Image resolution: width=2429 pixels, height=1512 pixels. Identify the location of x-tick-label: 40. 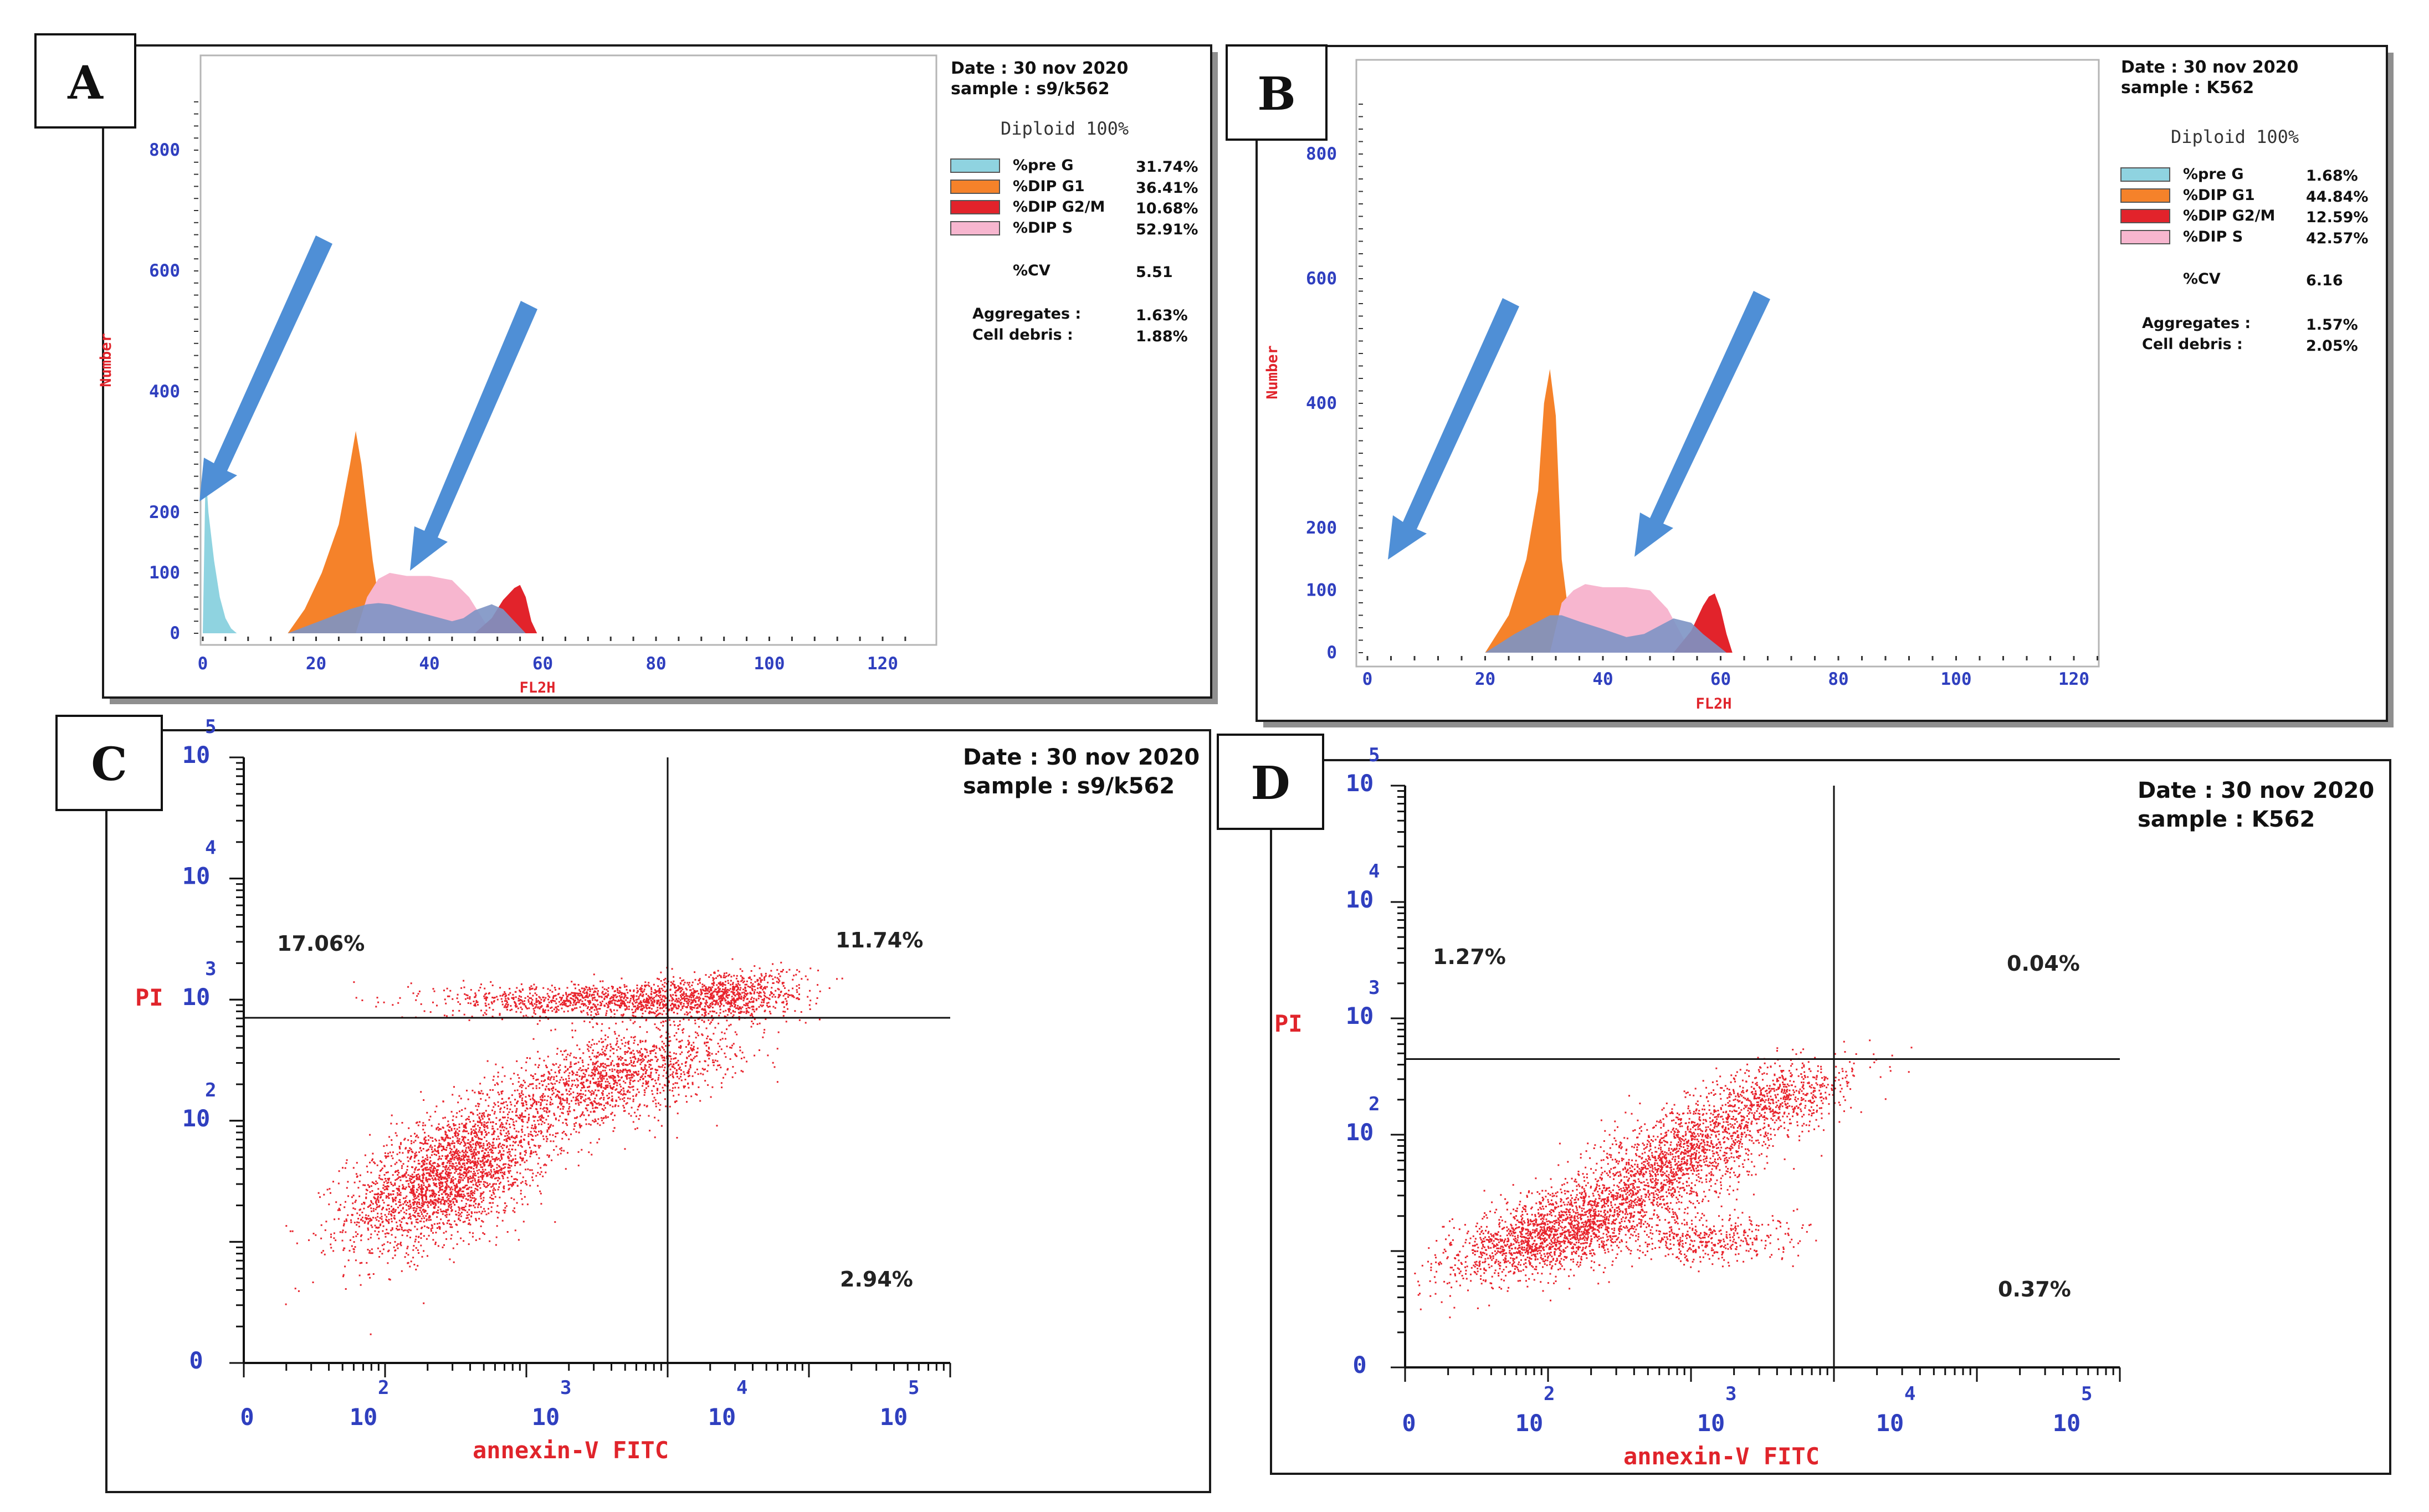
(429, 664).